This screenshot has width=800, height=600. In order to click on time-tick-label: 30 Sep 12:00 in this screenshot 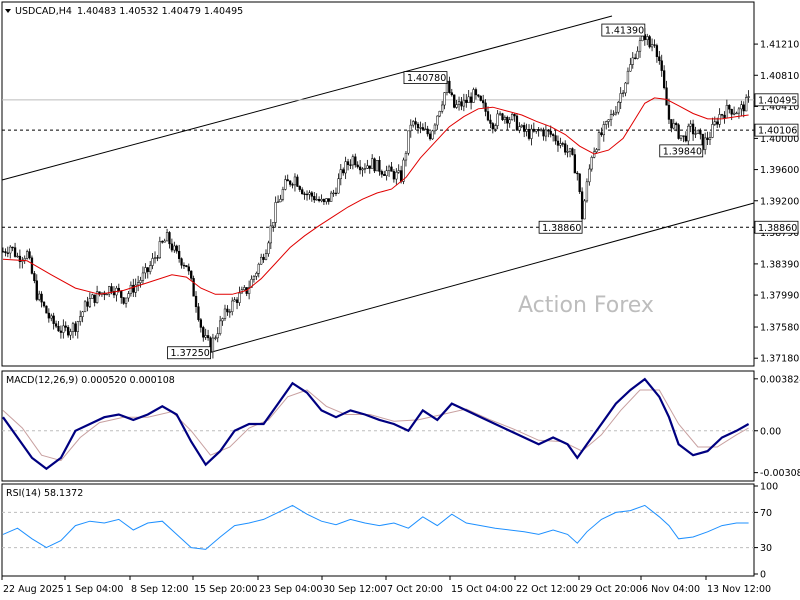, I will do `click(354, 589)`.